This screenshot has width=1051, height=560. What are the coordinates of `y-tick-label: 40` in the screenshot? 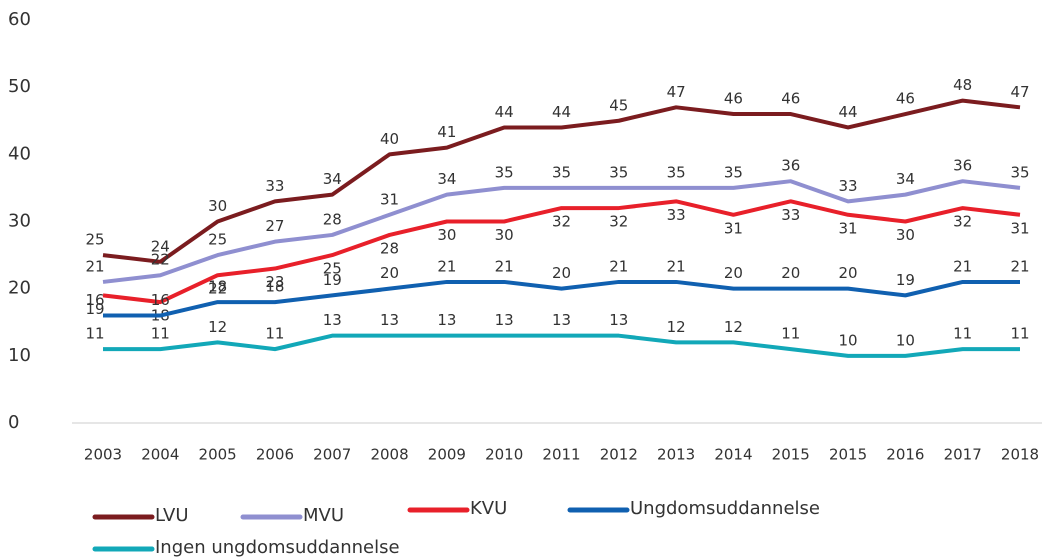 It's located at (19, 153).